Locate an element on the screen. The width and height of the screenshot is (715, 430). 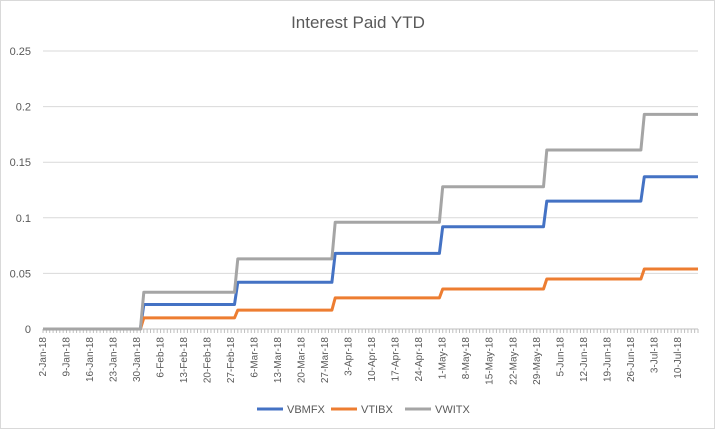
x-tick-label: 15-May-18 is located at coordinates (490, 361).